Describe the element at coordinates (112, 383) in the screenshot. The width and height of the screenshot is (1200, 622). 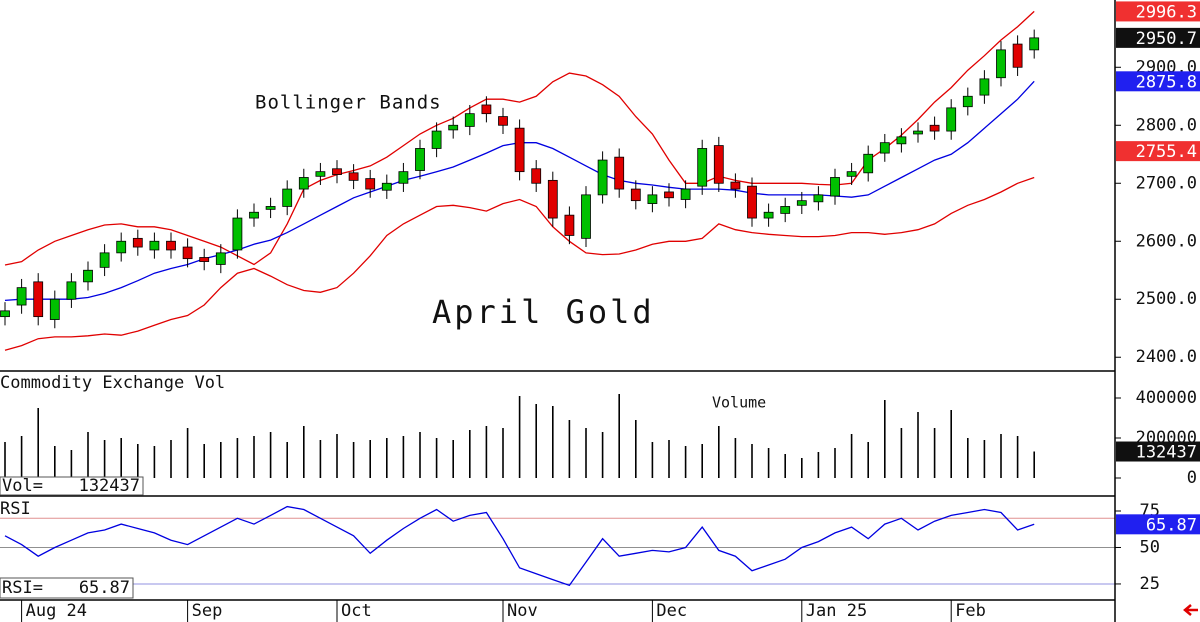
I see `volume-title: Commodity Exchange Vol` at that location.